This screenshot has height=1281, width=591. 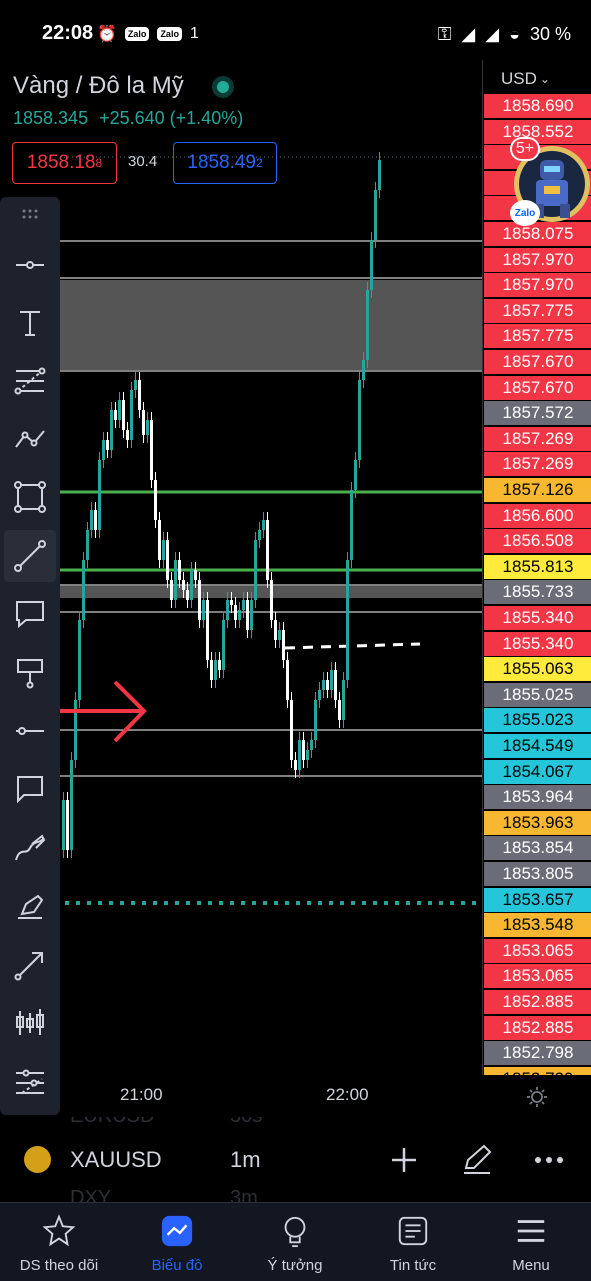 I want to click on bottom-navigation: DS theo dõi Biểu đồ Ý tưởng Tin tức Menu, so click(x=295, y=1241).